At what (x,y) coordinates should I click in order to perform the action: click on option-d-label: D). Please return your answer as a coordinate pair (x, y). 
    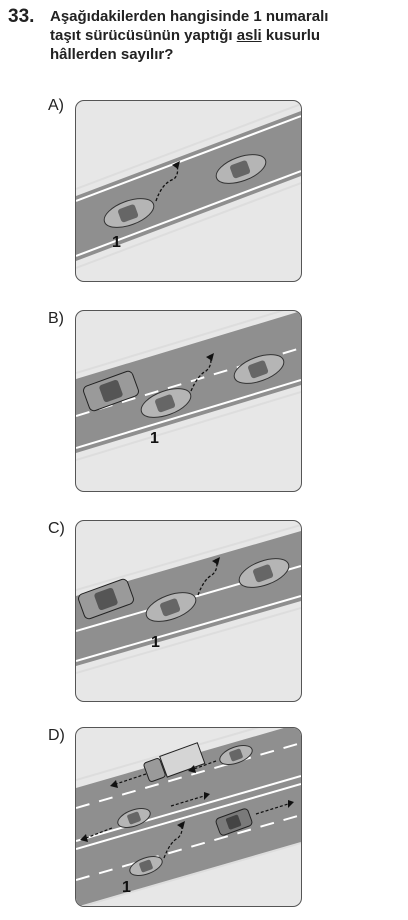
    Looking at the image, I should click on (56, 735).